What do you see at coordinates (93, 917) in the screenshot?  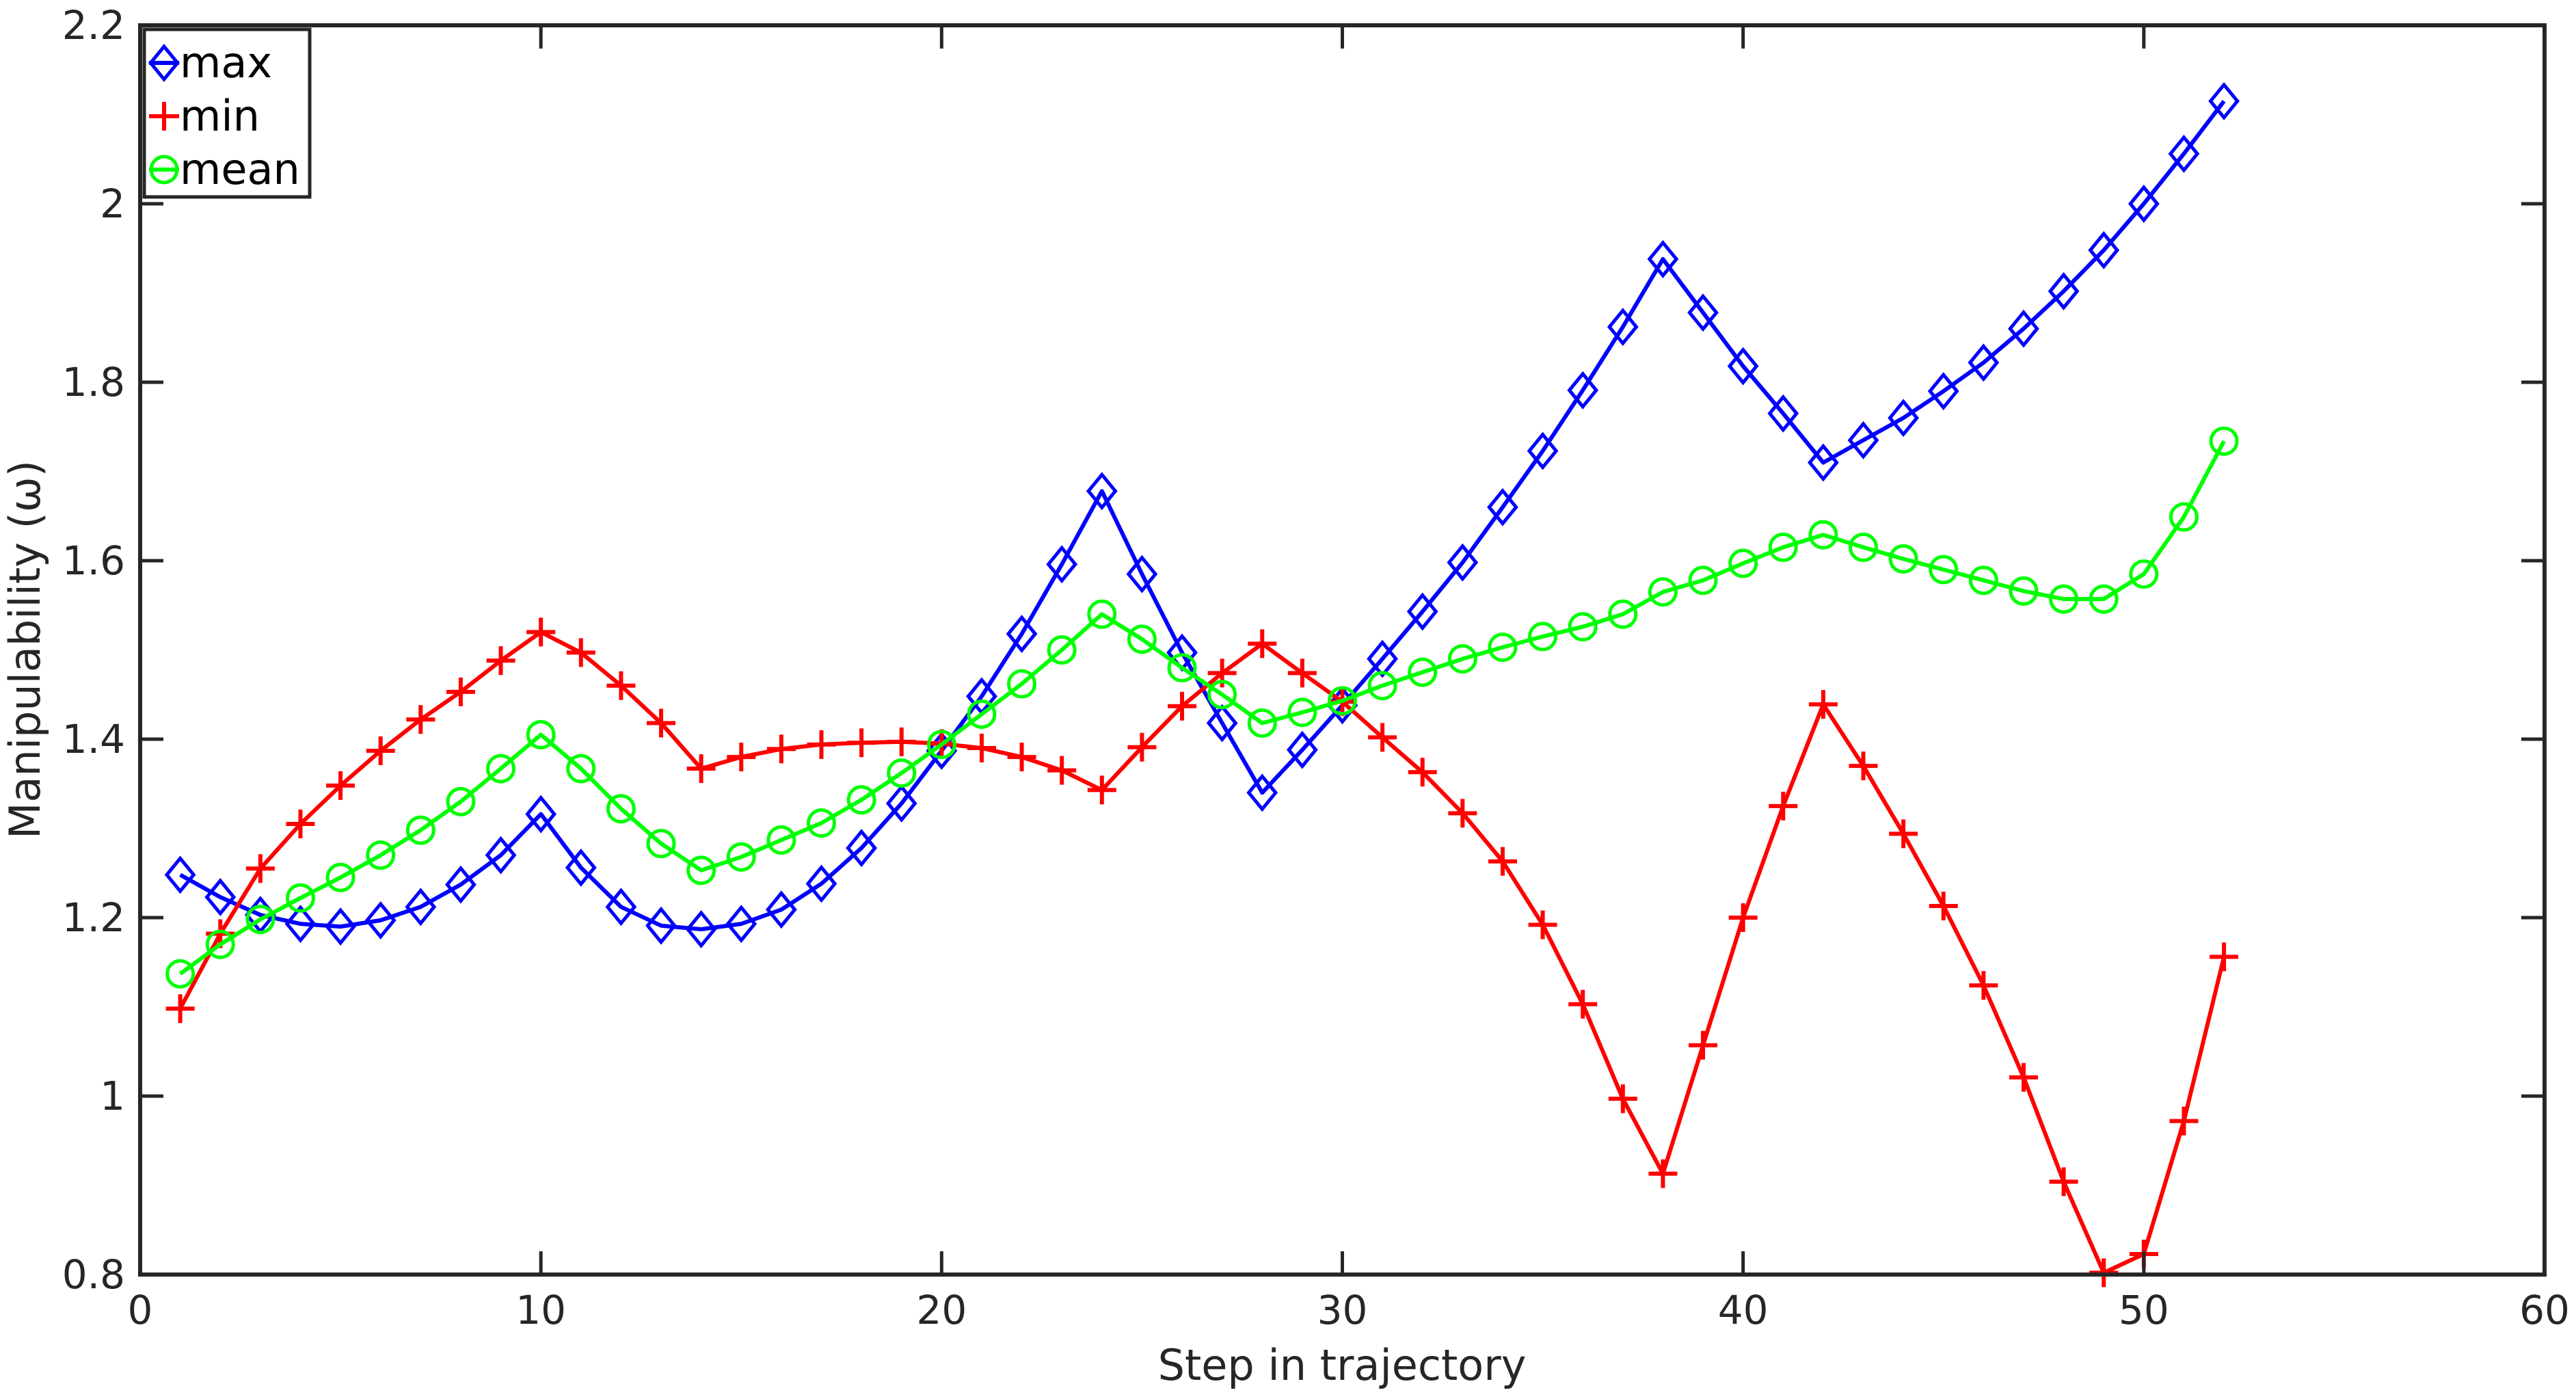 I see `y-tick-label: 1.2` at bounding box center [93, 917].